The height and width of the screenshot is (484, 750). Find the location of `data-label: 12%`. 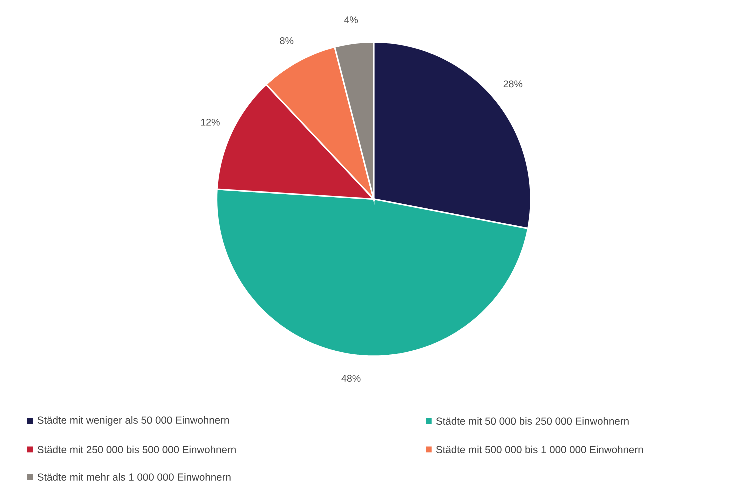

data-label: 12% is located at coordinates (210, 122).